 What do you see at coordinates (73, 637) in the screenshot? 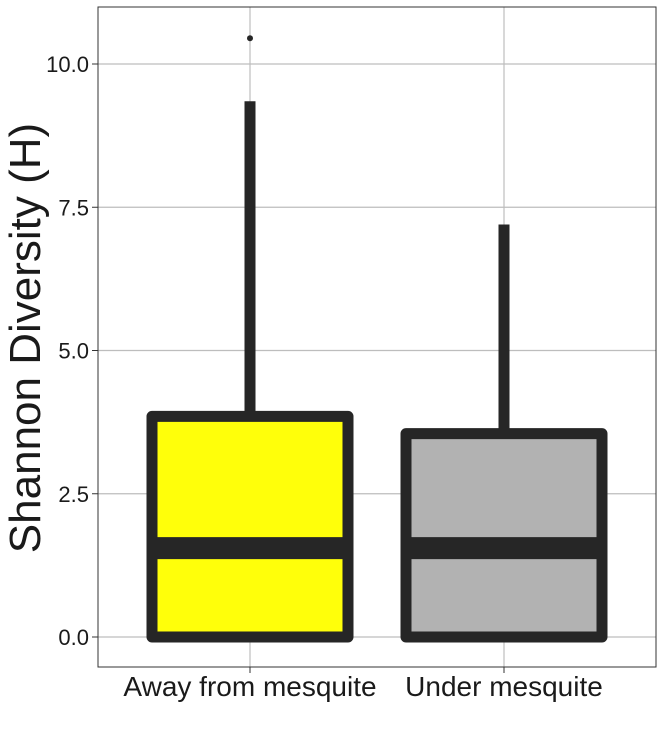
I see `y-tick-label: 0.0` at bounding box center [73, 637].